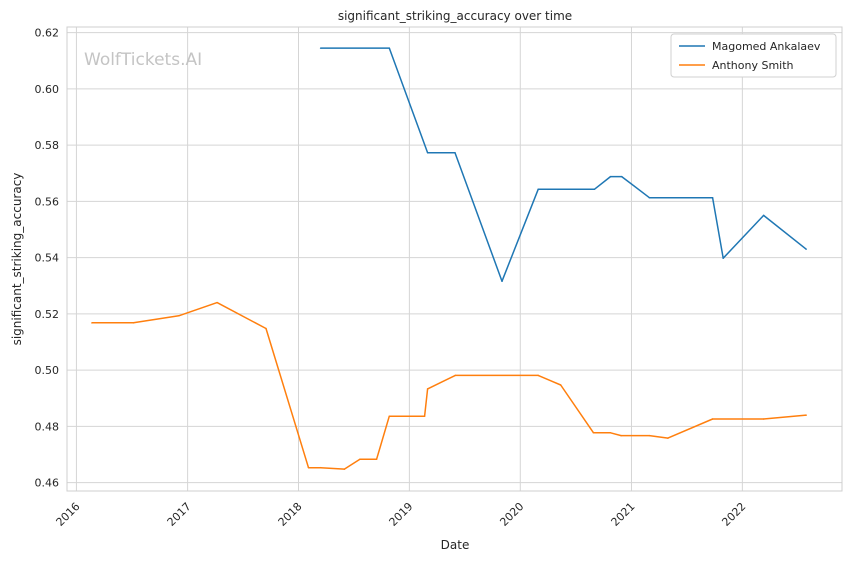 The height and width of the screenshot is (561, 852). Describe the element at coordinates (455, 545) in the screenshot. I see `x-axis-label: Date` at that location.